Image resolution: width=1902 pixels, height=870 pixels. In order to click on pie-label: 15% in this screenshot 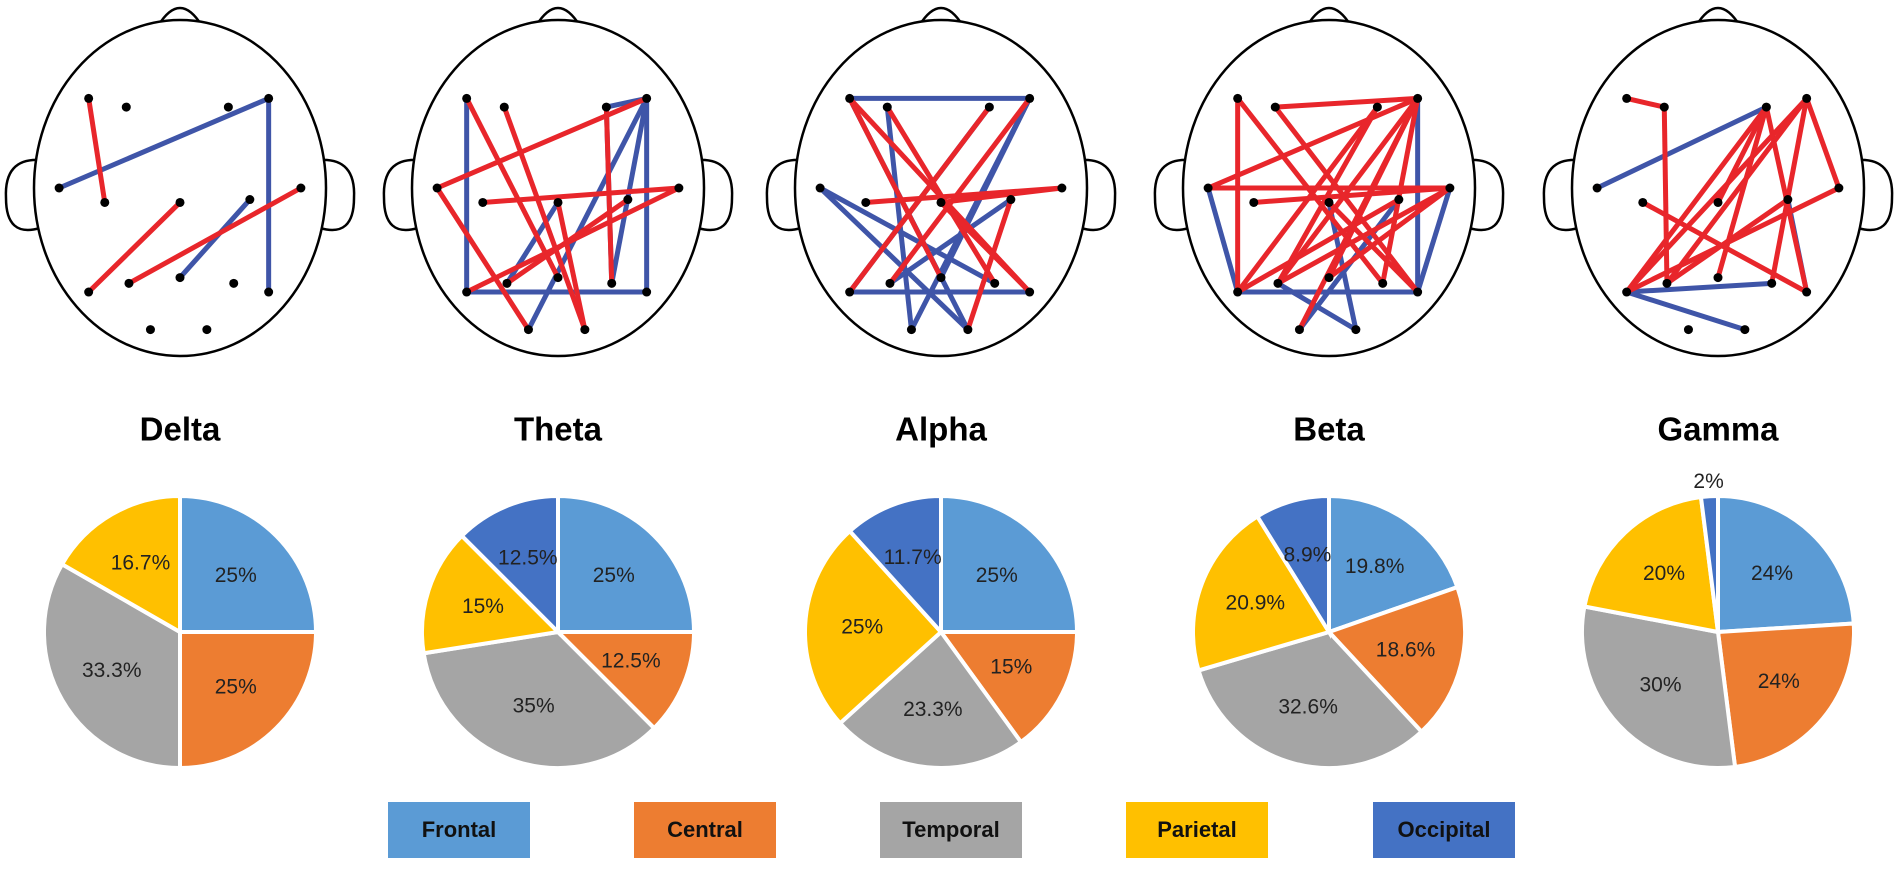, I will do `click(483, 606)`.